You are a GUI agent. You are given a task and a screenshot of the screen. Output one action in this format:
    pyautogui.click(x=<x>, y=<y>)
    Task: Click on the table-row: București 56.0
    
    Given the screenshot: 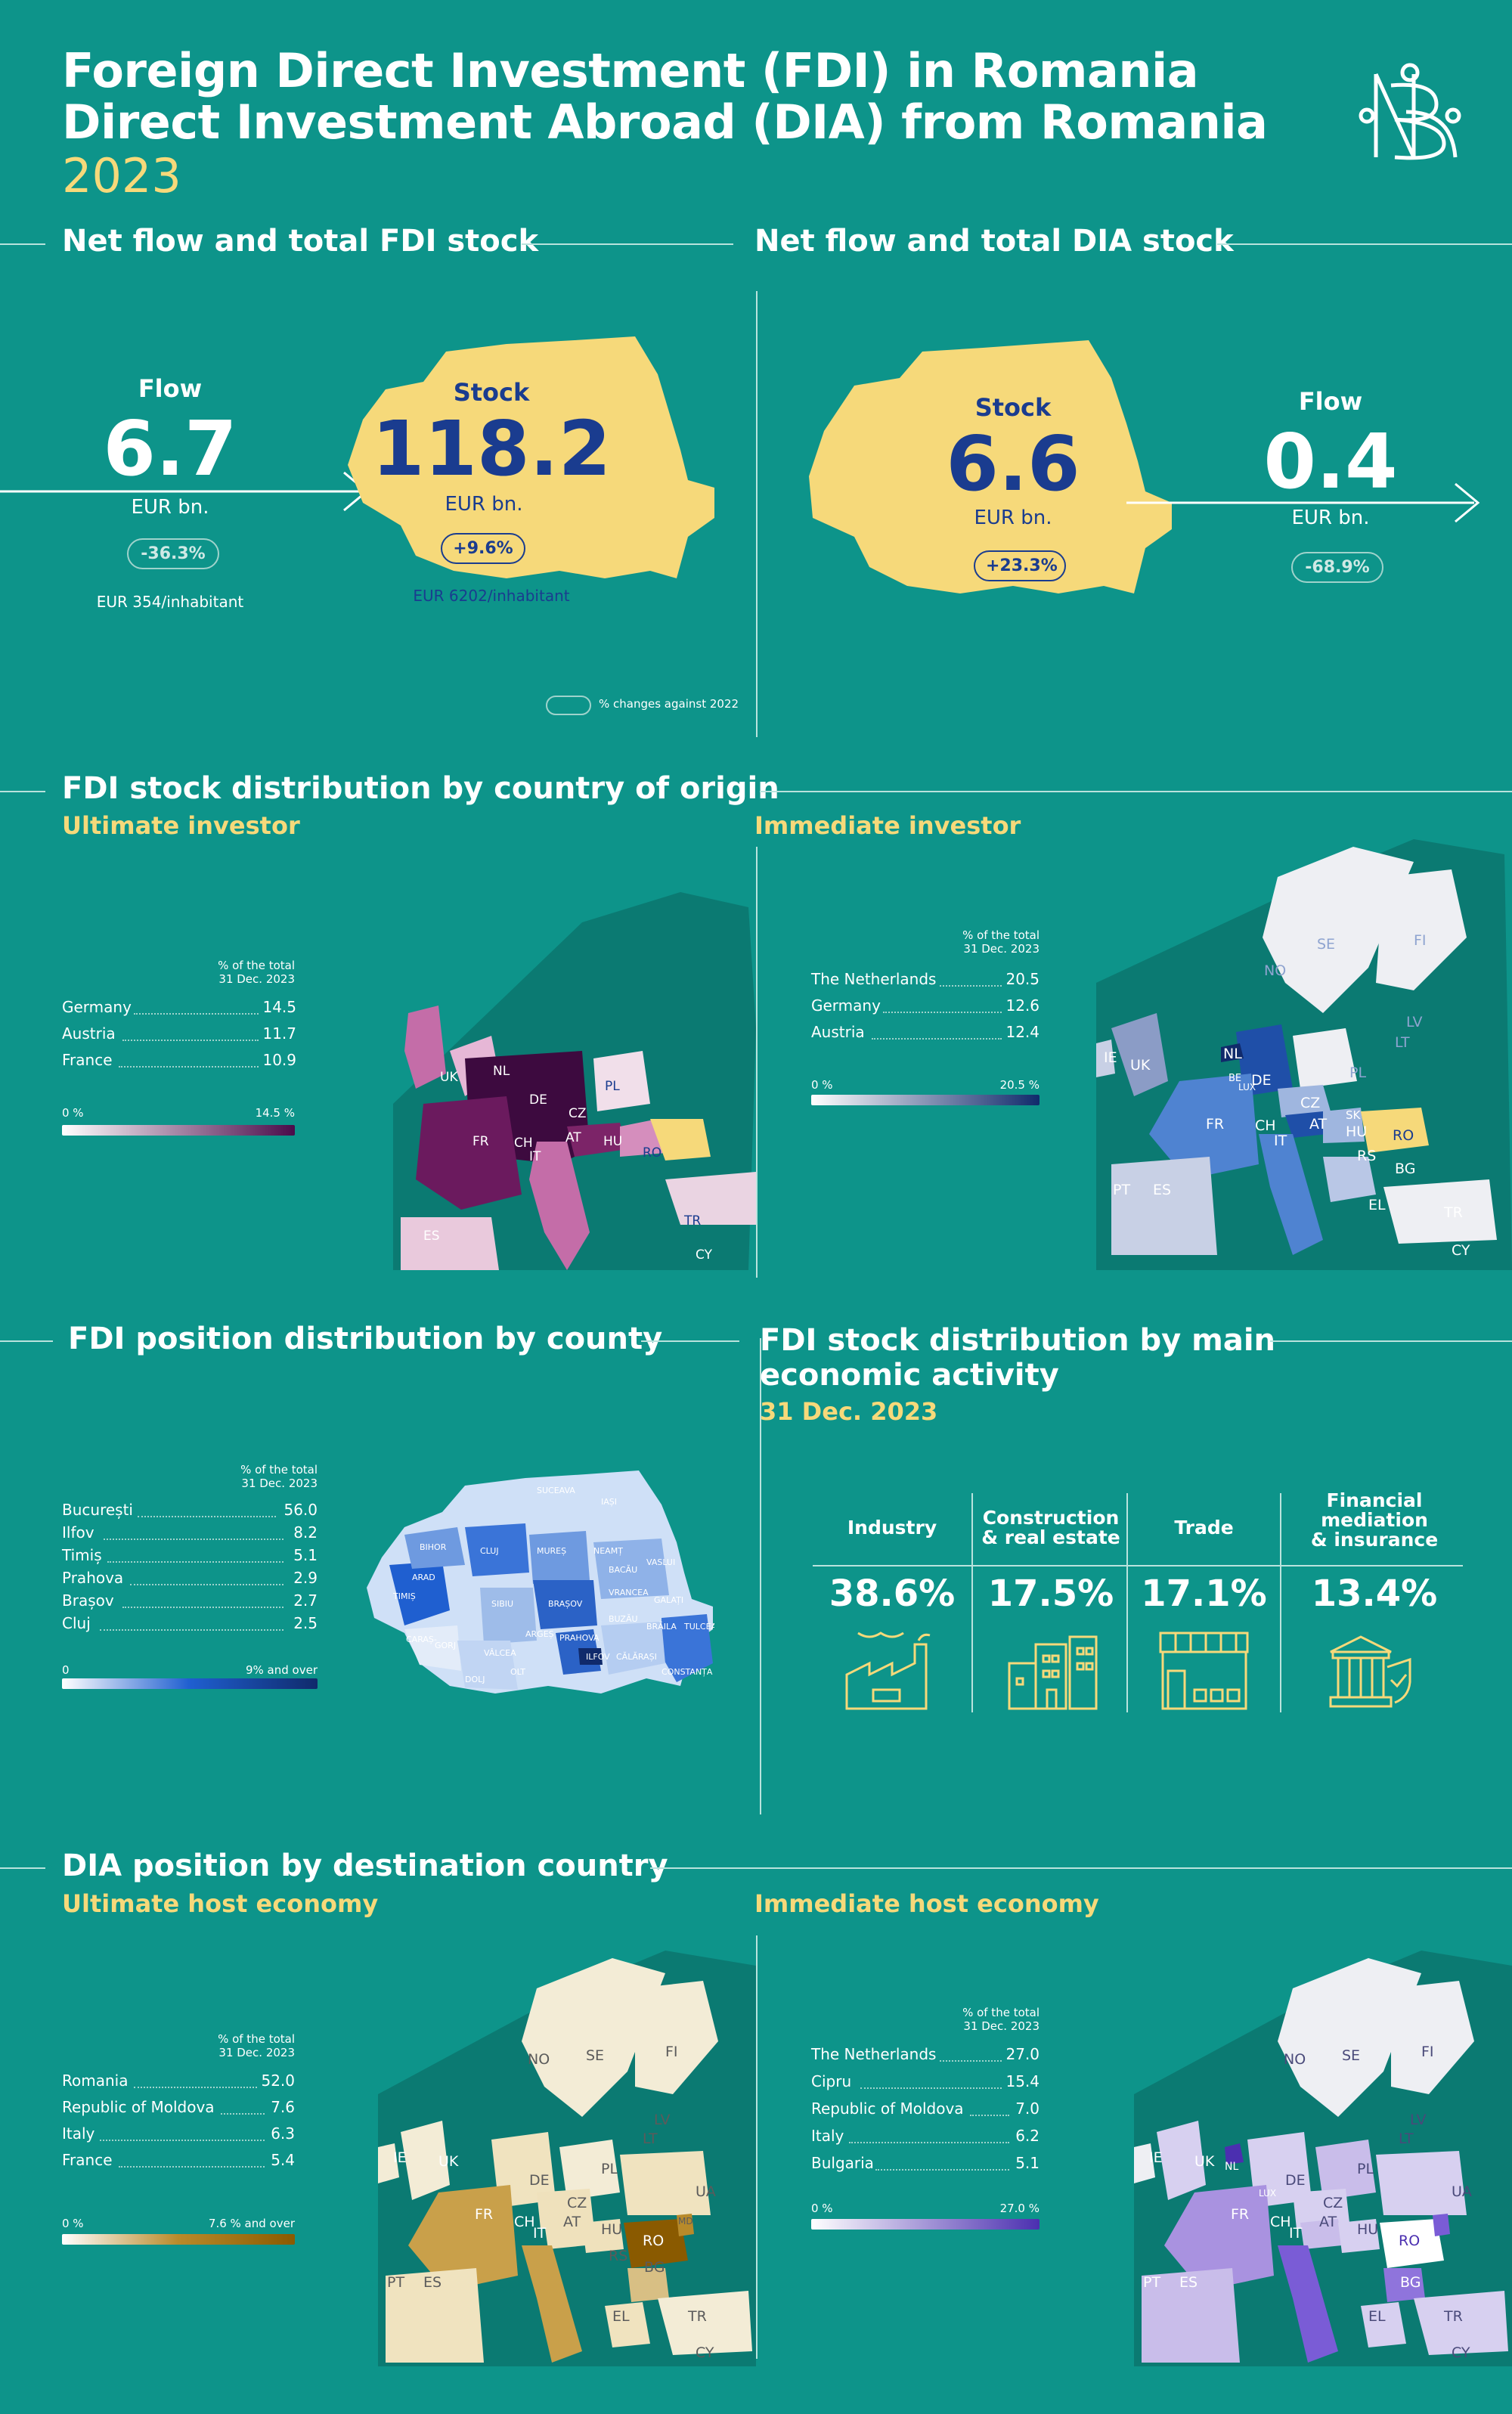 What is the action you would take?
    pyautogui.click(x=190, y=1512)
    